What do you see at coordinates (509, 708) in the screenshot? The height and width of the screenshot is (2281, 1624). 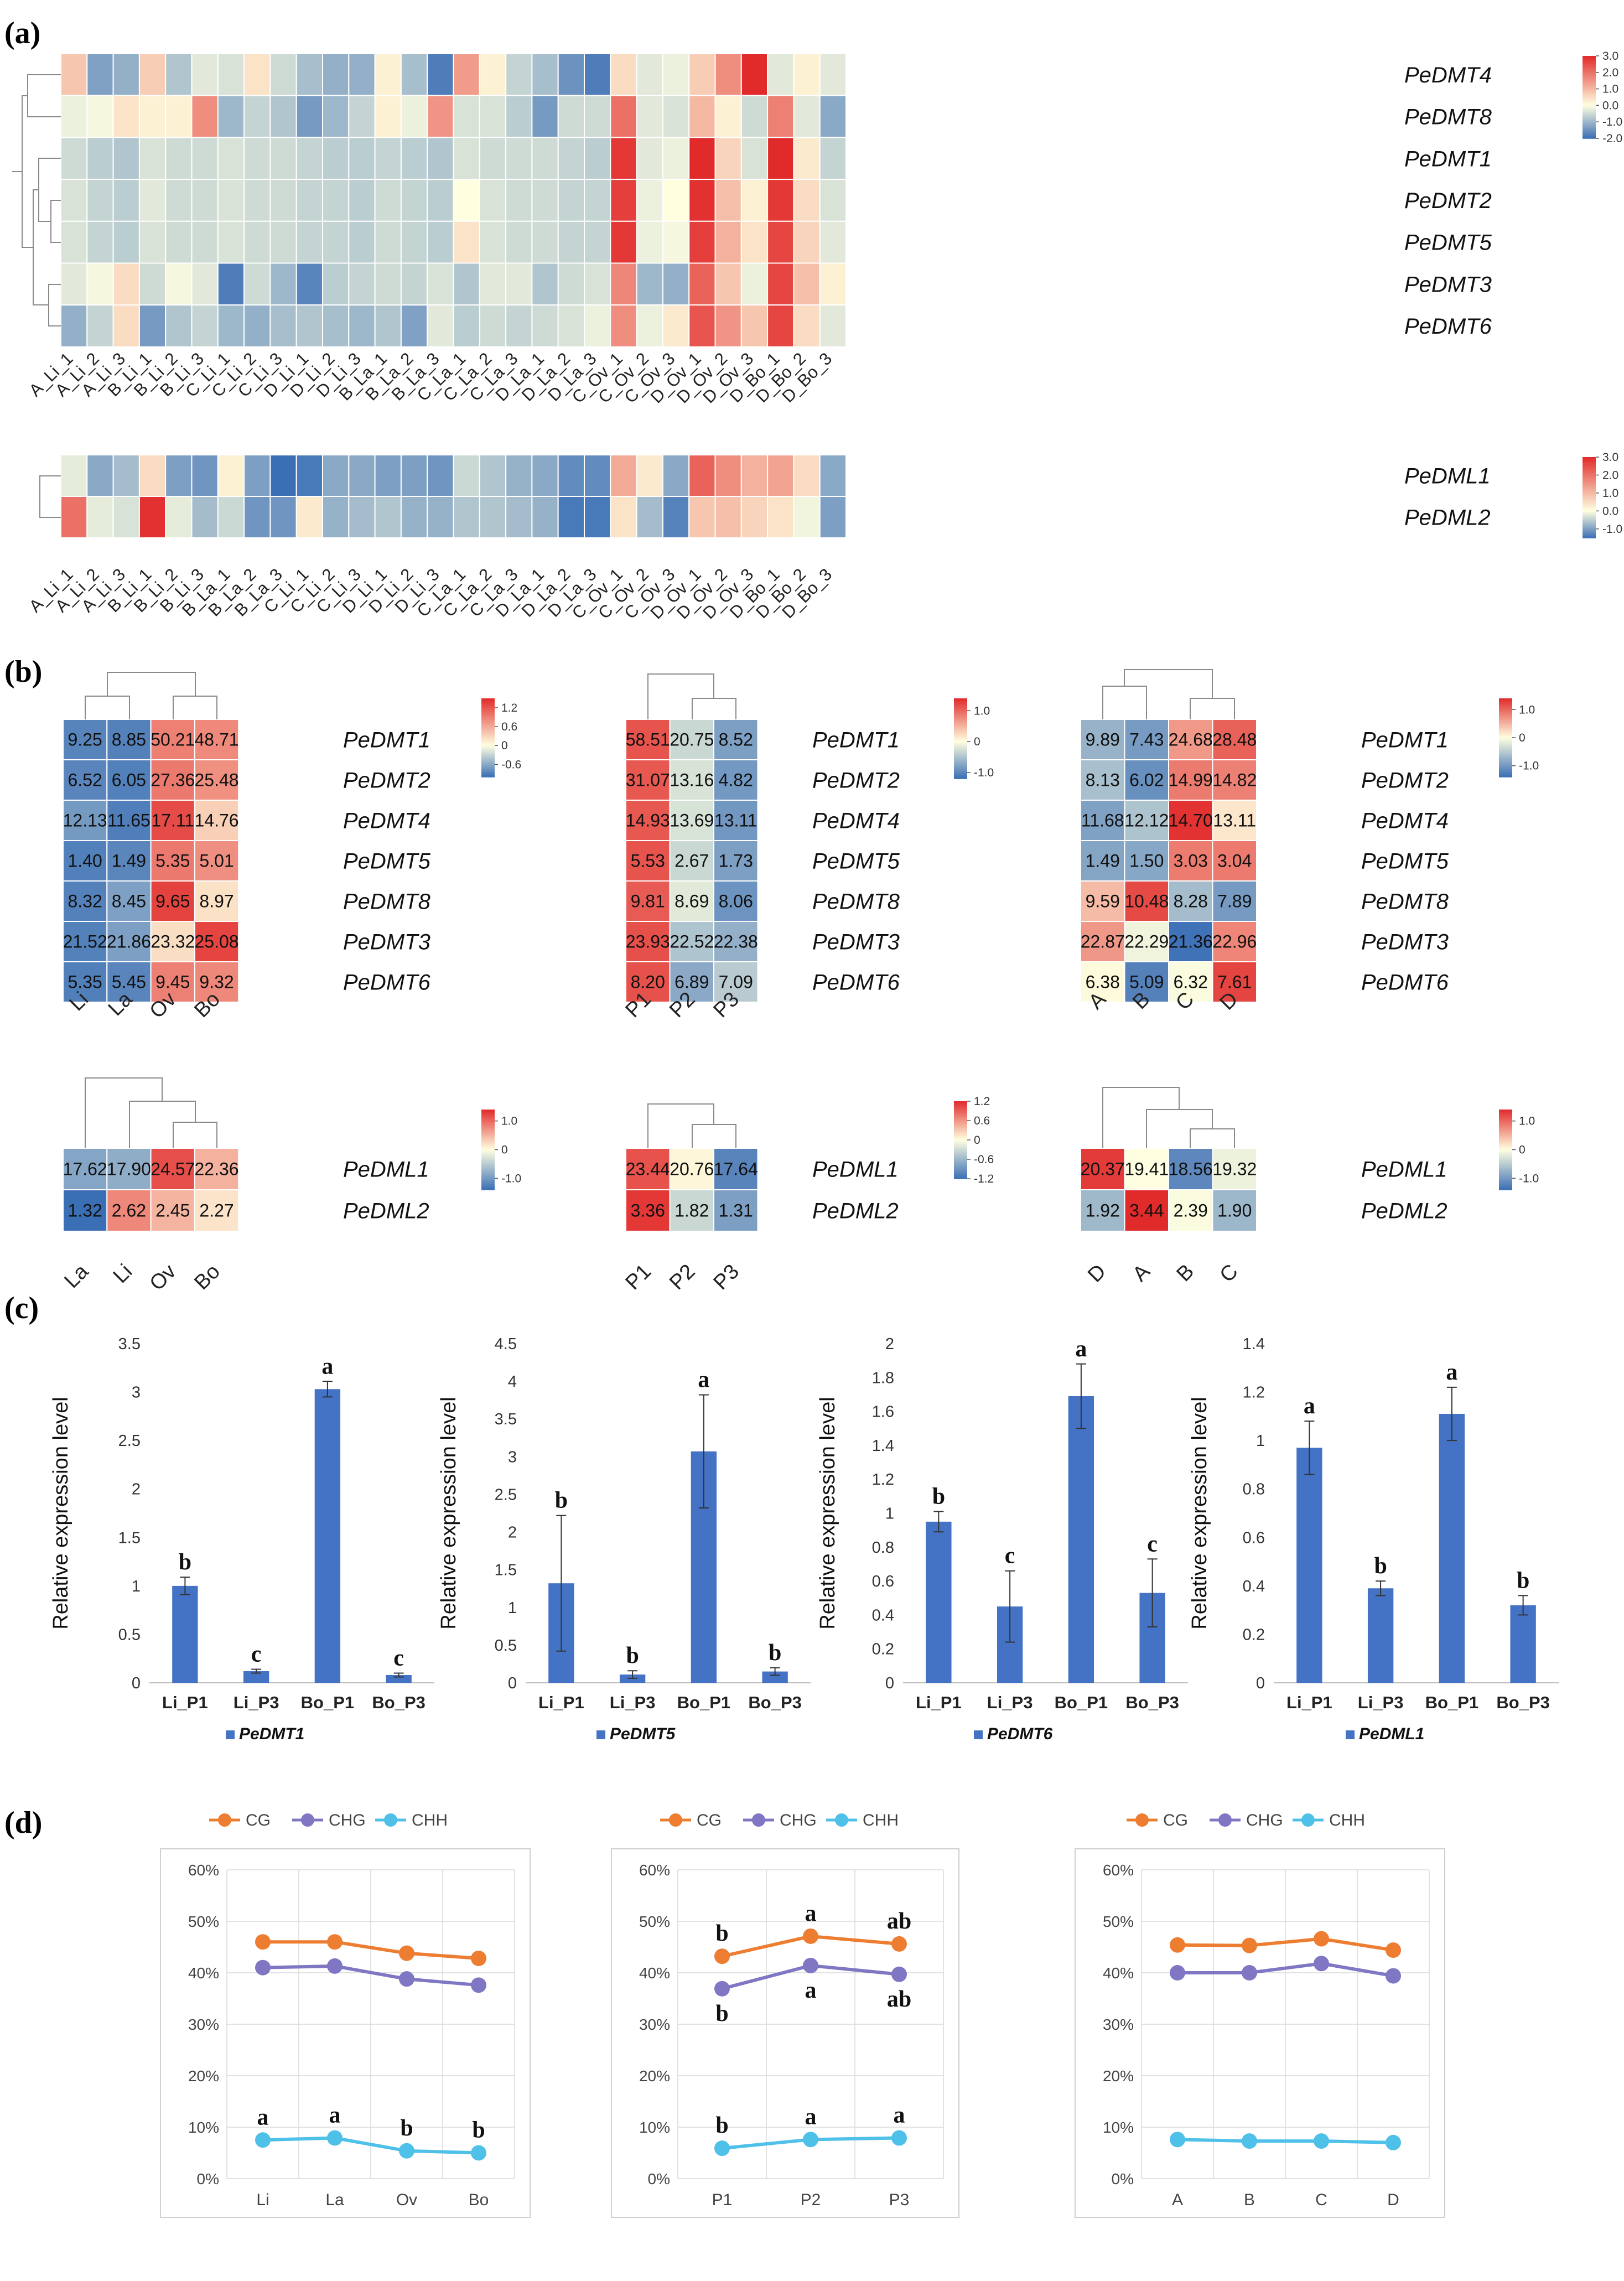 I see `colorbar-tick-label: 1.2` at bounding box center [509, 708].